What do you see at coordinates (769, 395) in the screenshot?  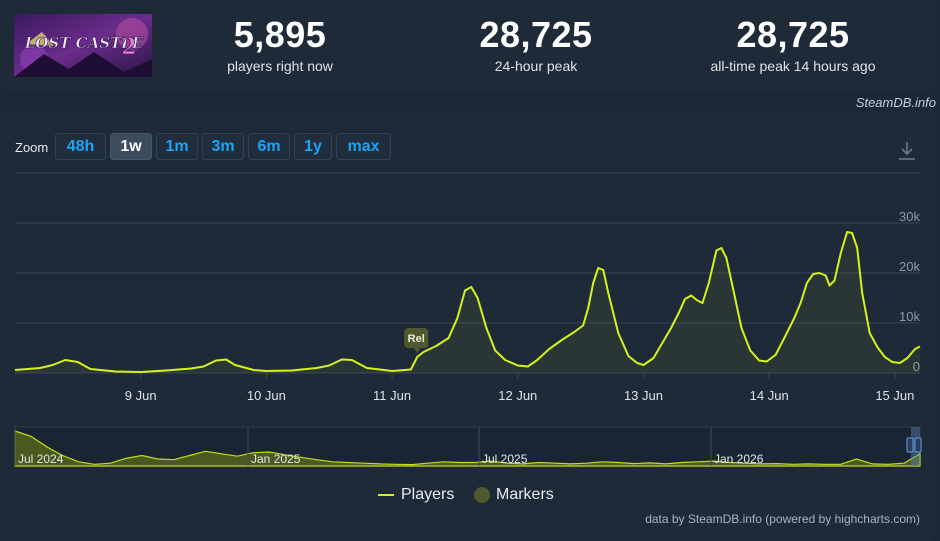 I see `x-tick-label: 14 Jun` at bounding box center [769, 395].